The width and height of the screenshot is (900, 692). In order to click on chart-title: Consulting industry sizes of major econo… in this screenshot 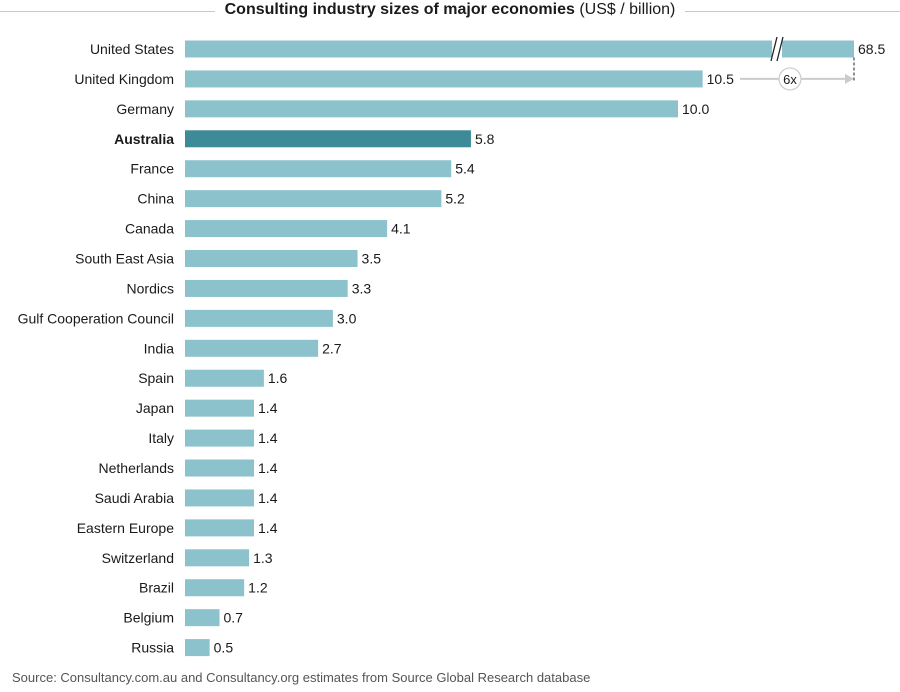, I will do `click(450, 10)`.